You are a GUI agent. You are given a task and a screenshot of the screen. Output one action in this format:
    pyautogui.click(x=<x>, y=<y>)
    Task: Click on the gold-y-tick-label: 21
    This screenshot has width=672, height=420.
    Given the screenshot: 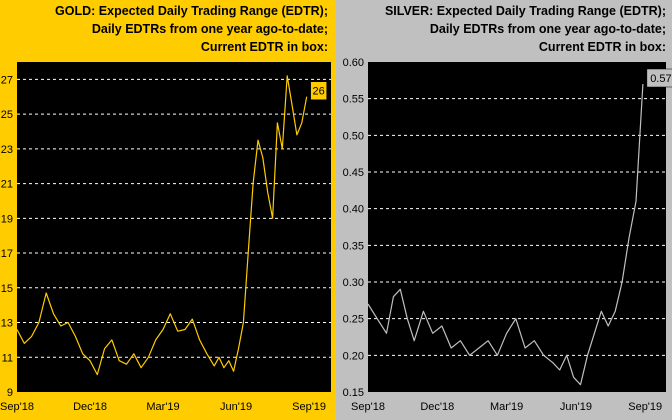 What is the action you would take?
    pyautogui.click(x=7, y=185)
    